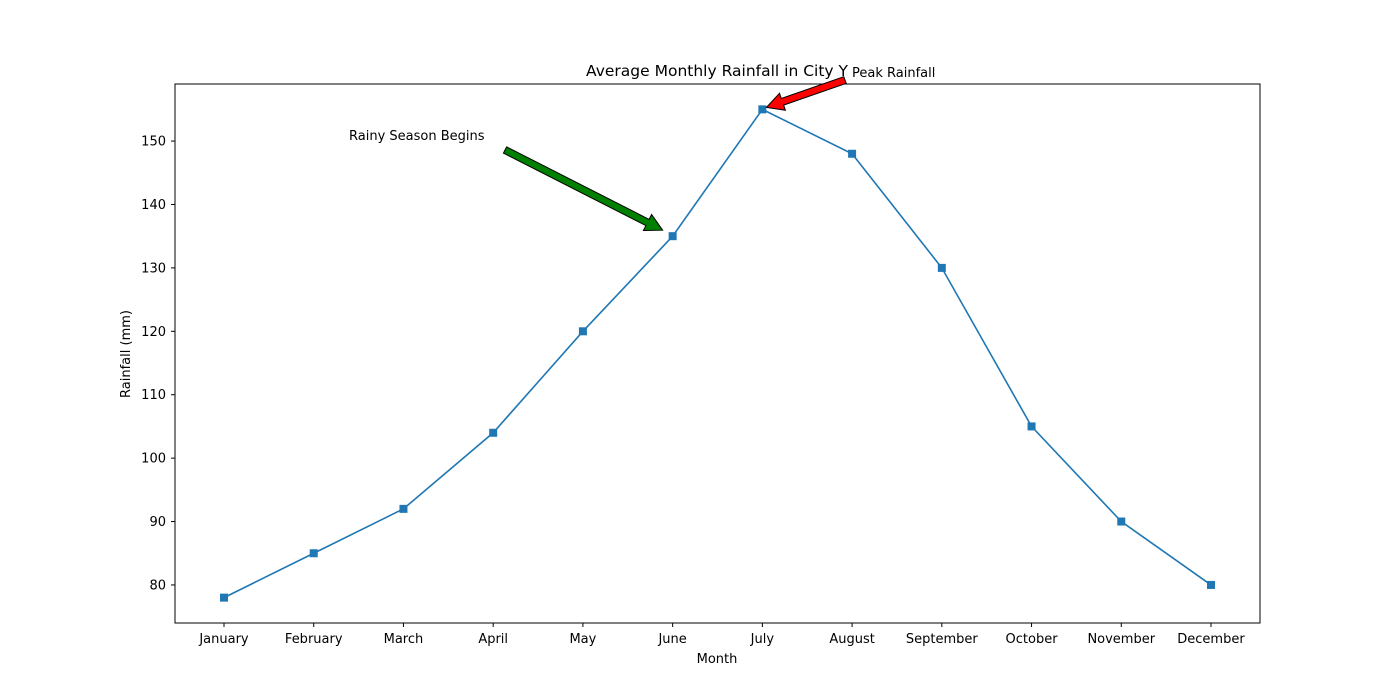 The height and width of the screenshot is (700, 1400). I want to click on x-tick-label: January, so click(223, 639).